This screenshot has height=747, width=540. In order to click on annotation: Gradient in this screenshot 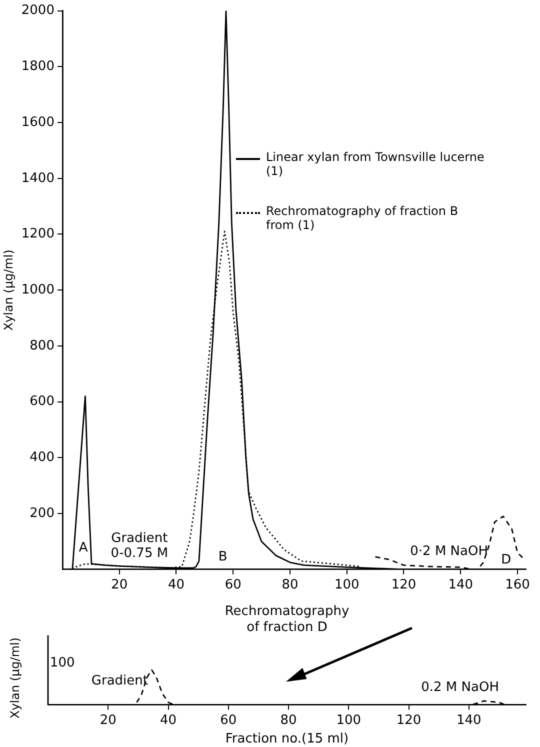, I will do `click(119, 681)`.